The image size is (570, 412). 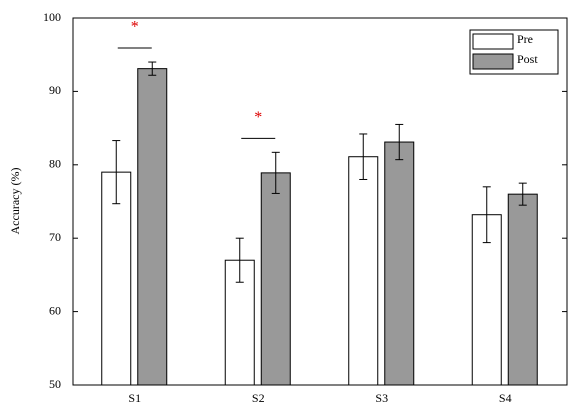 I want to click on y-axis-label: Accuracy (%), so click(x=15, y=201).